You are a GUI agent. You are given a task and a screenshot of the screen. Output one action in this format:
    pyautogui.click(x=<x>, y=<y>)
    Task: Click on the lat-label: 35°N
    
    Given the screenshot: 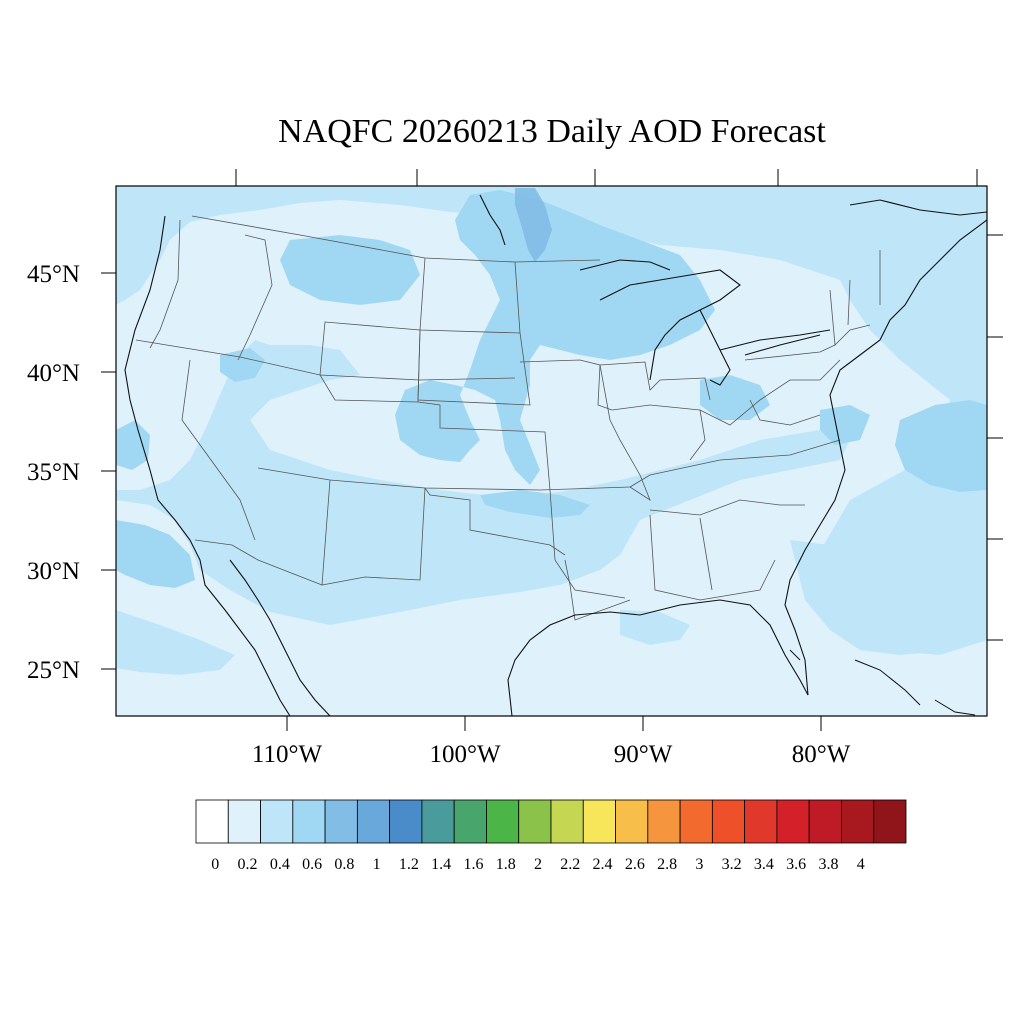 What is the action you would take?
    pyautogui.click(x=53, y=472)
    